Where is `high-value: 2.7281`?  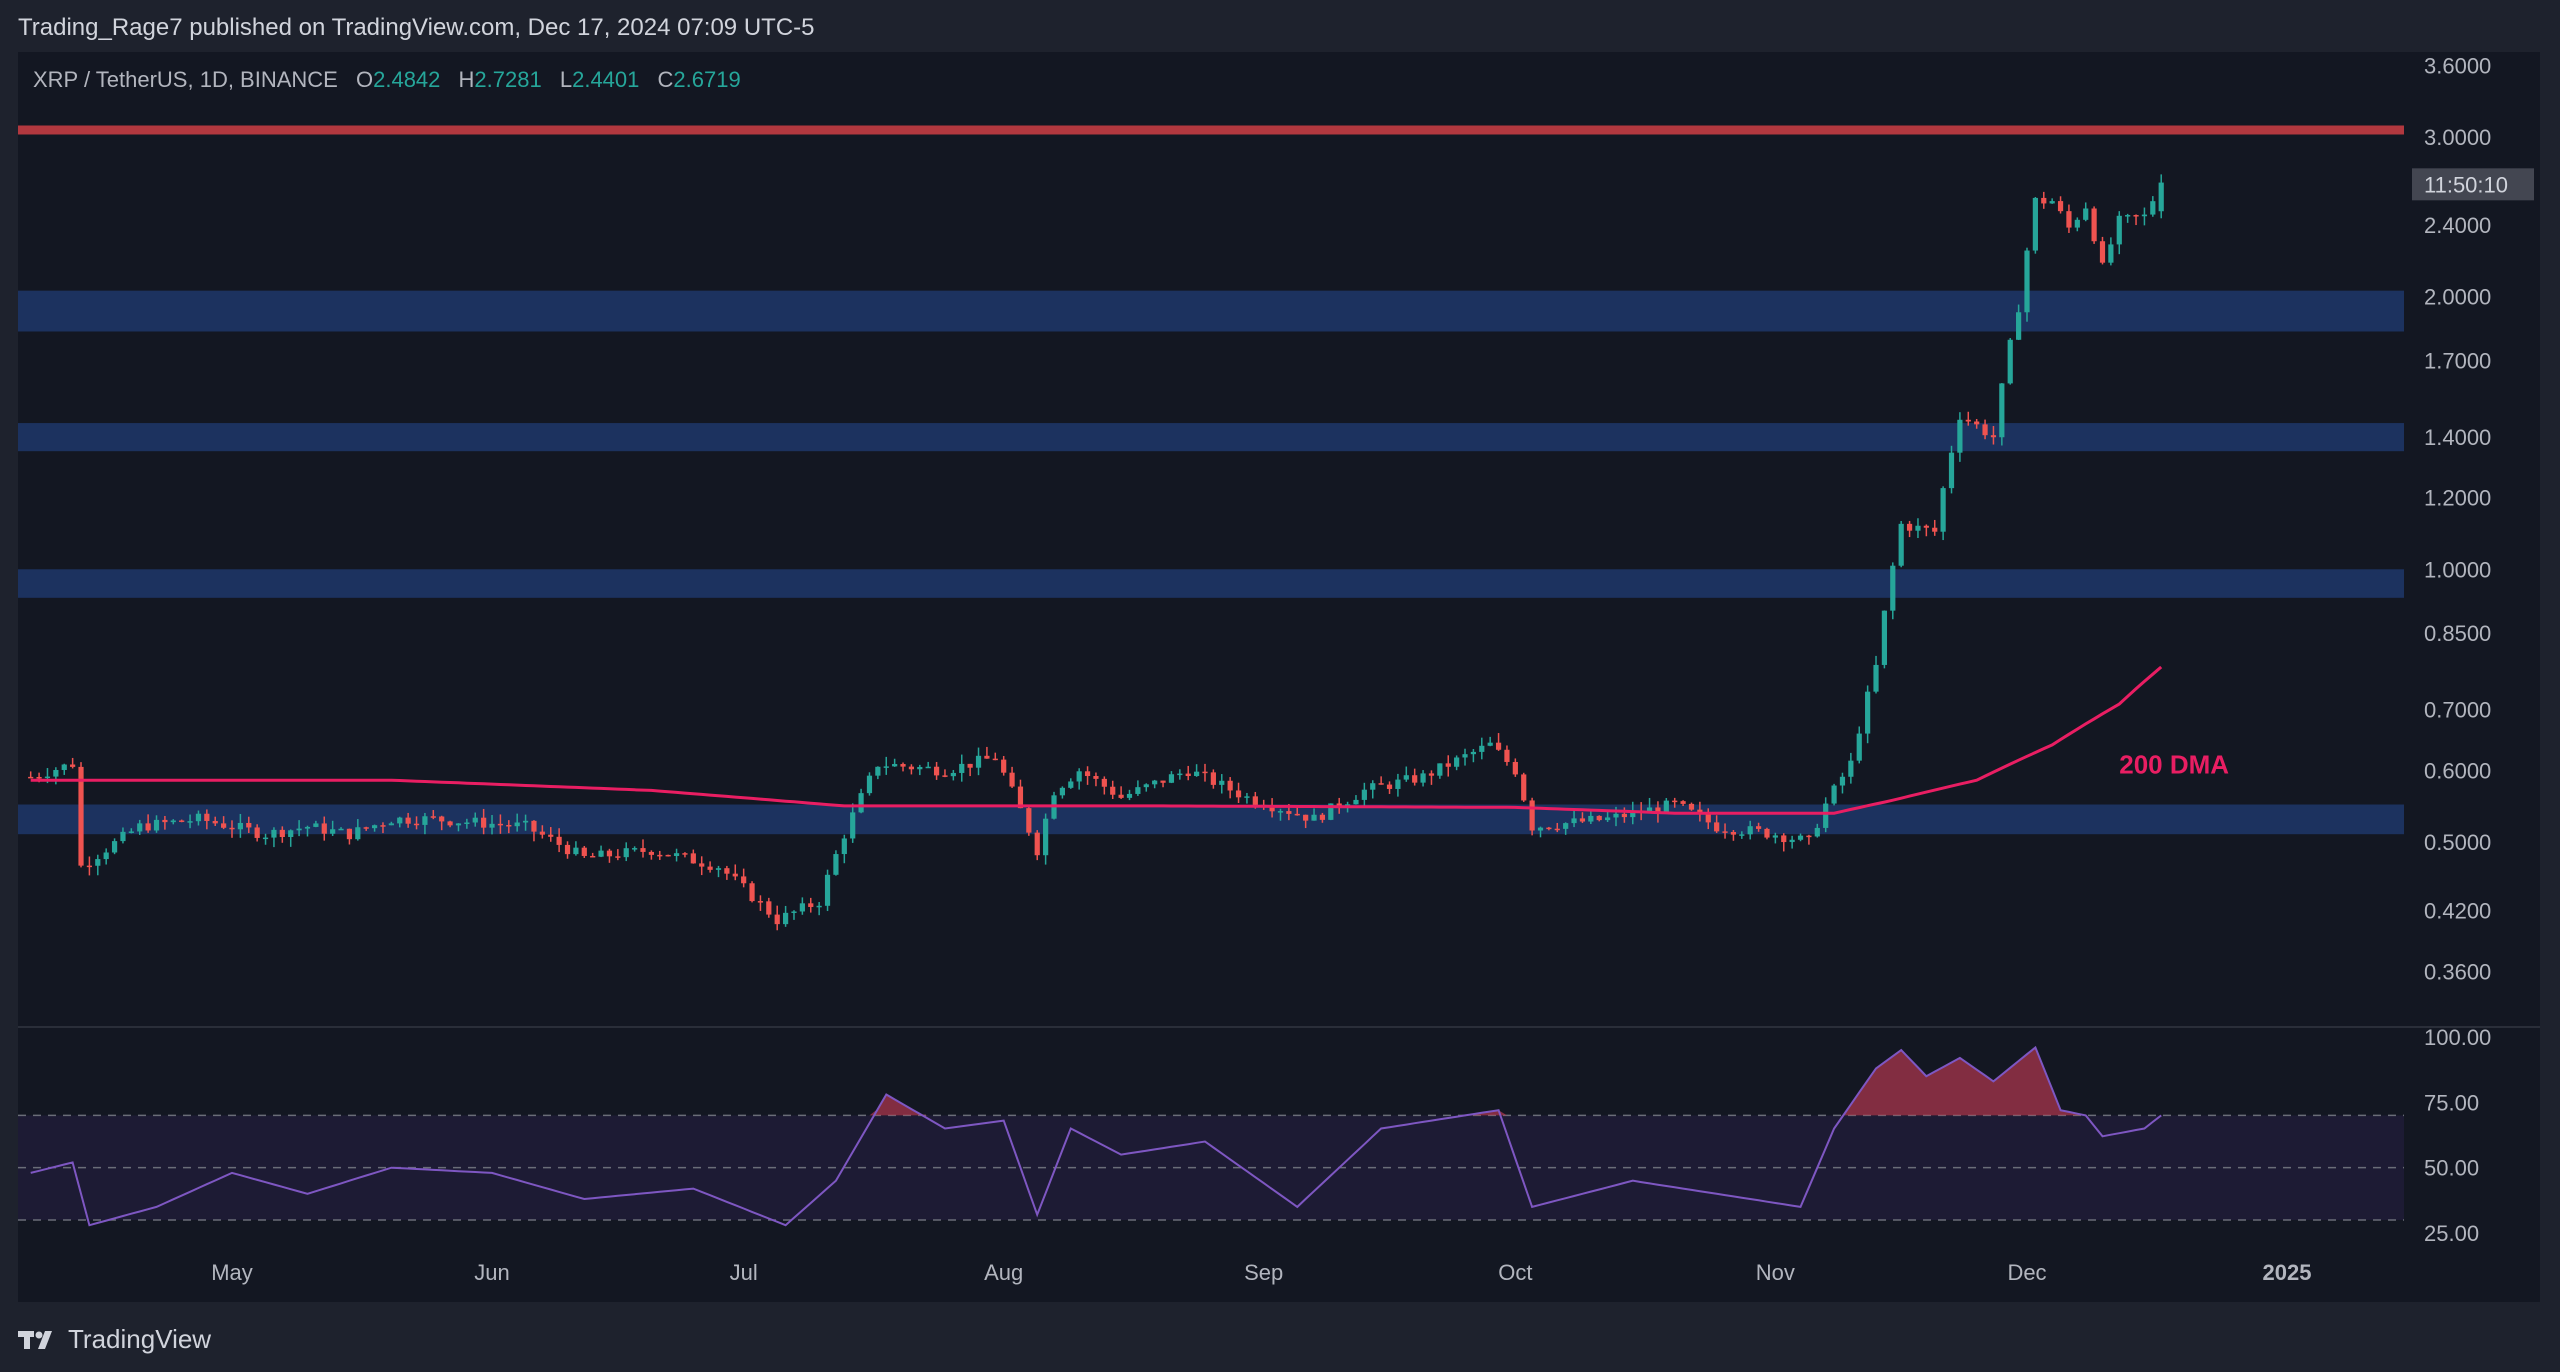 high-value: 2.7281 is located at coordinates (508, 79).